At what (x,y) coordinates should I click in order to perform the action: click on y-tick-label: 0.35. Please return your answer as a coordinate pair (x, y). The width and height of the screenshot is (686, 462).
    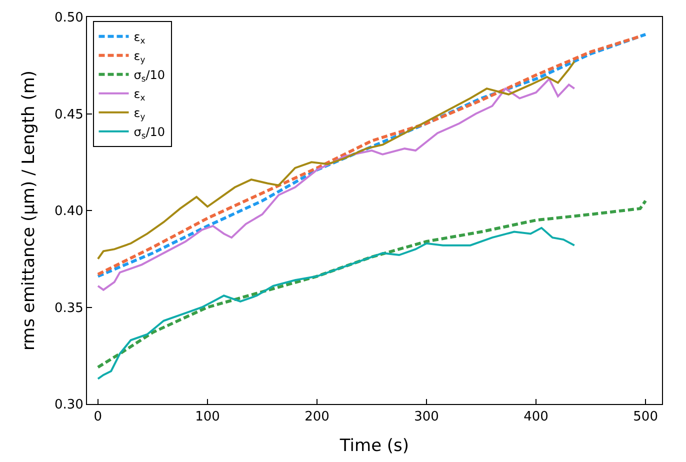
    Looking at the image, I should click on (69, 308).